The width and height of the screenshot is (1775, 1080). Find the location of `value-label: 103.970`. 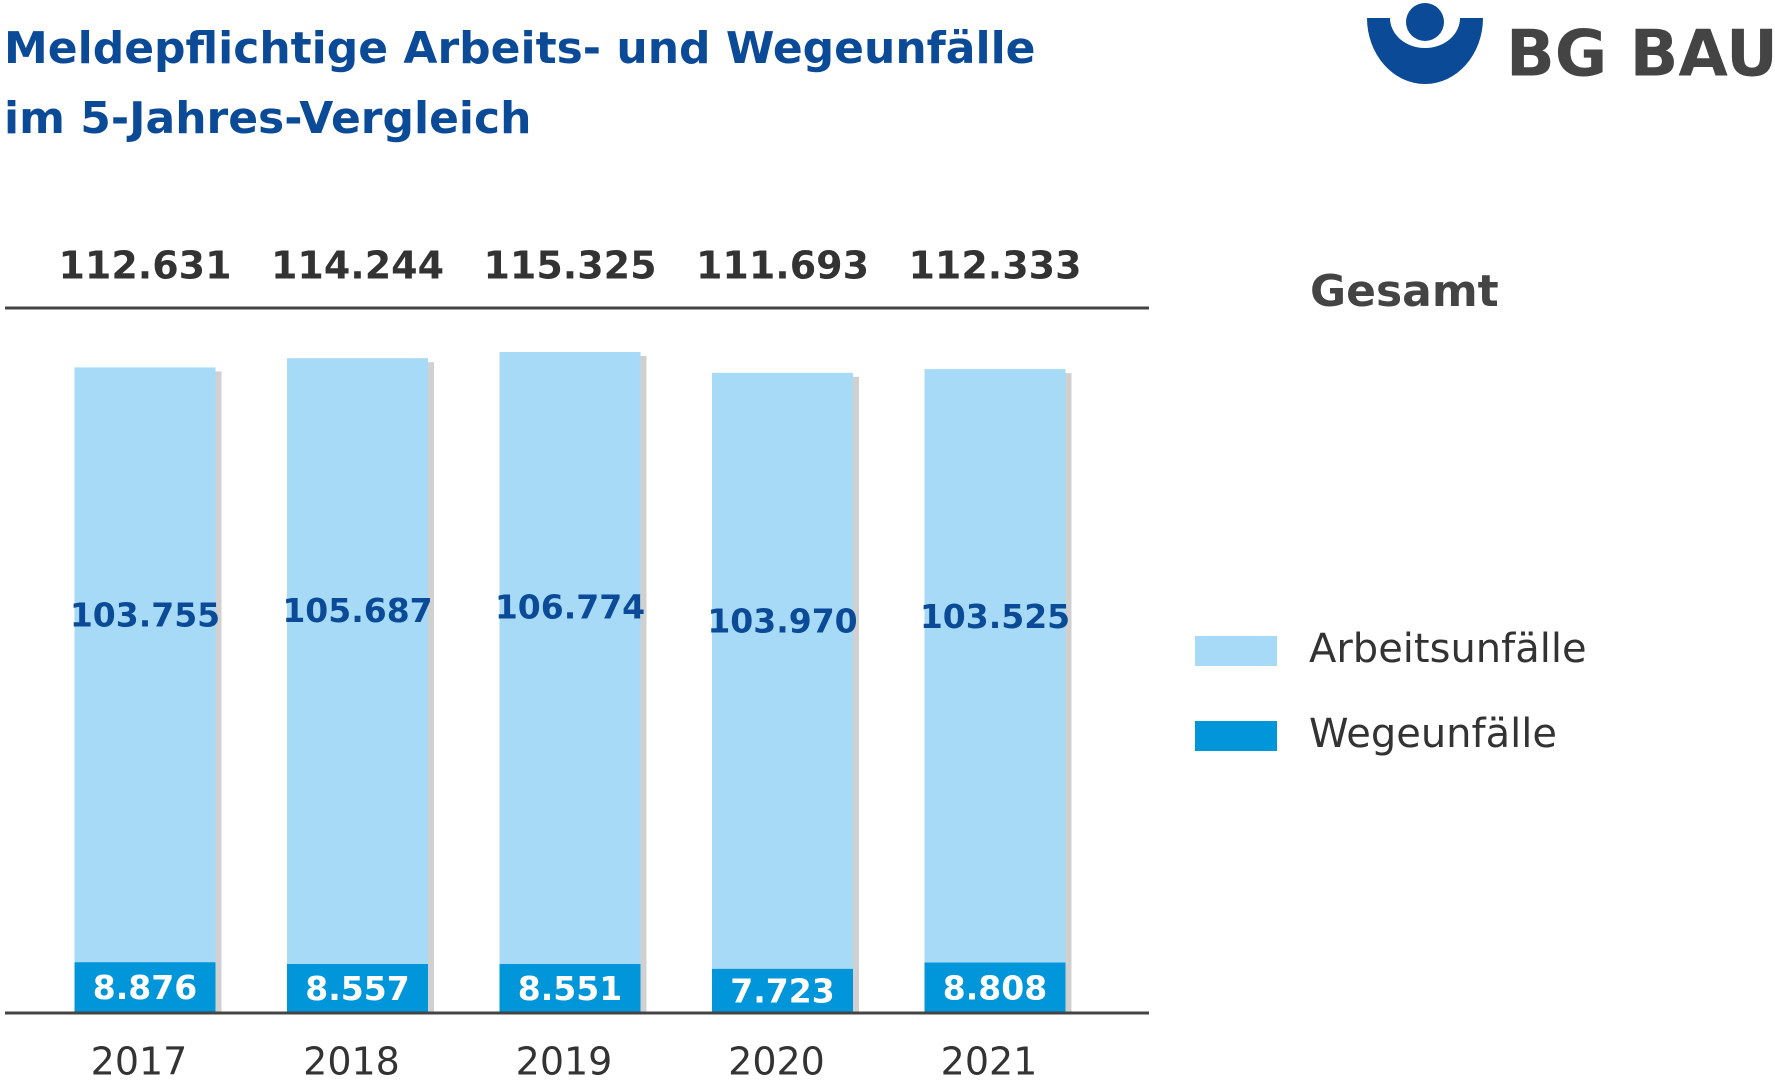

value-label: 103.970 is located at coordinates (782, 621).